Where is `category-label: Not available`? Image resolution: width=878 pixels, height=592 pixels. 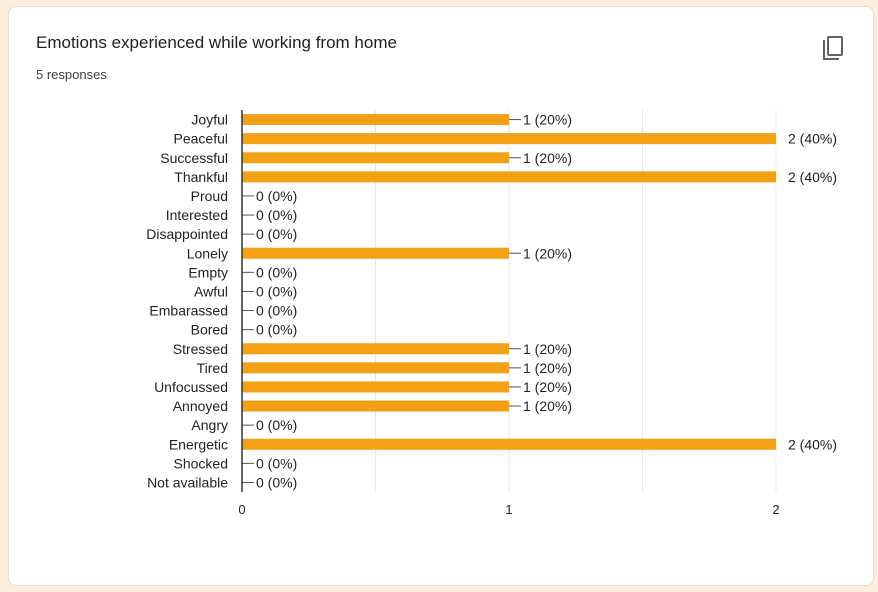 category-label: Not available is located at coordinates (187, 482).